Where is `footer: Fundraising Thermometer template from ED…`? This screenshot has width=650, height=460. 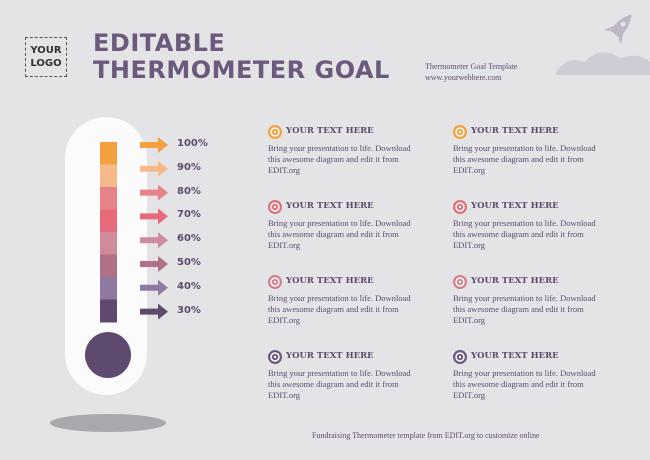 footer: Fundraising Thermometer template from ED… is located at coordinates (426, 435).